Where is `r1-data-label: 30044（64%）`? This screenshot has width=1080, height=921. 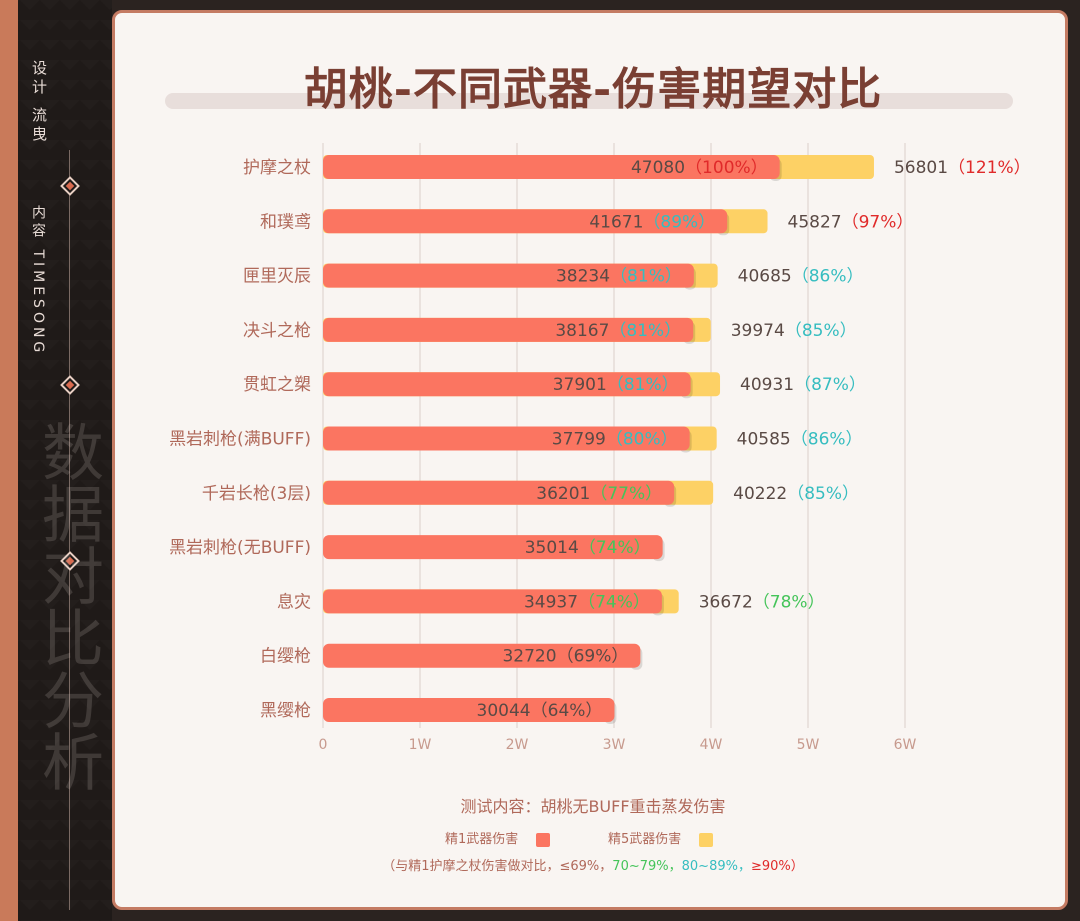
r1-data-label: 30044（64%） is located at coordinates (540, 711).